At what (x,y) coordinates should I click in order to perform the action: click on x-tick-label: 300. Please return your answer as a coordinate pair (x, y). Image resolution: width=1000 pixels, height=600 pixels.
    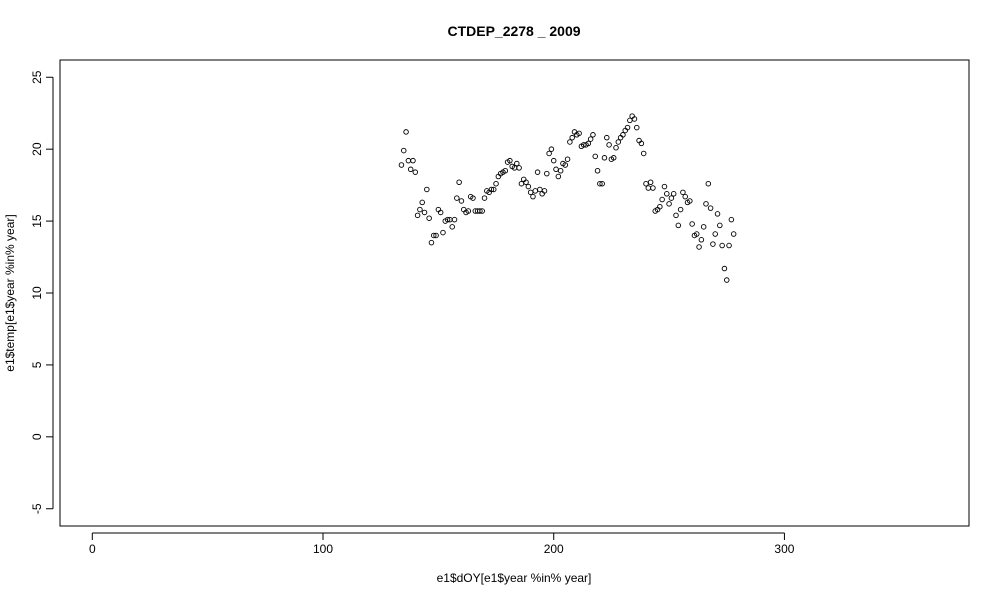
    Looking at the image, I should click on (784, 549).